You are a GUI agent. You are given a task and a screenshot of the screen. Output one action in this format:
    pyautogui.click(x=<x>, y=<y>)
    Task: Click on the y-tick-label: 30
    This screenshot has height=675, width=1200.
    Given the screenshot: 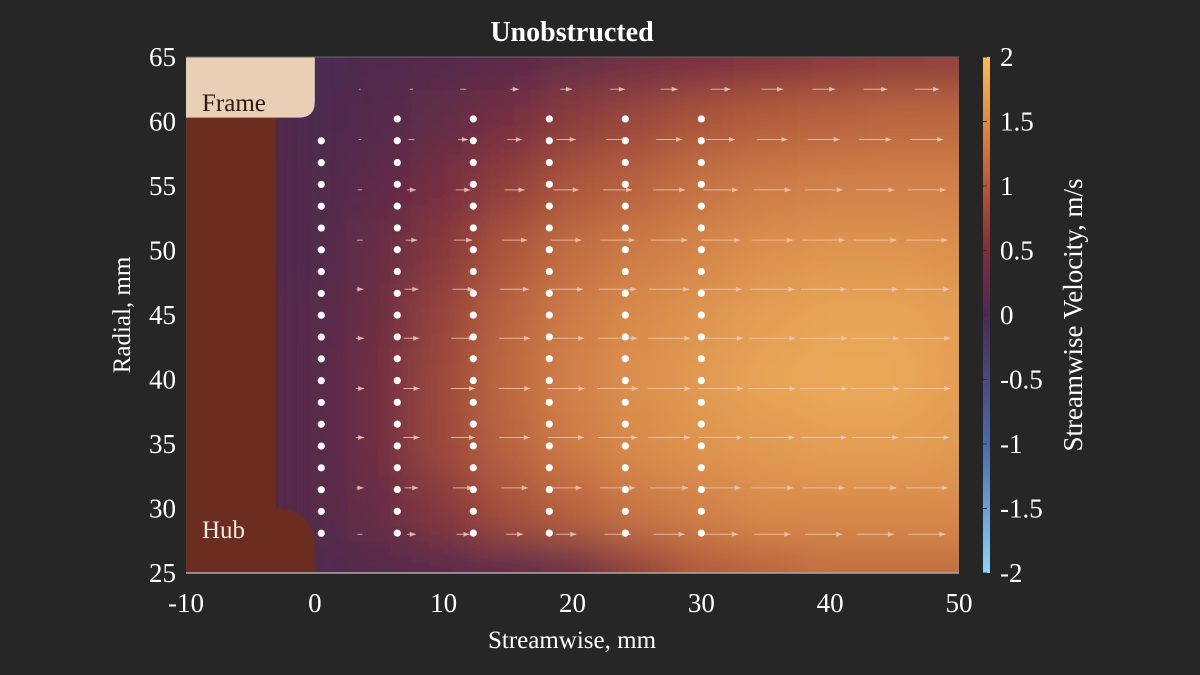 What is the action you would take?
    pyautogui.click(x=162, y=509)
    